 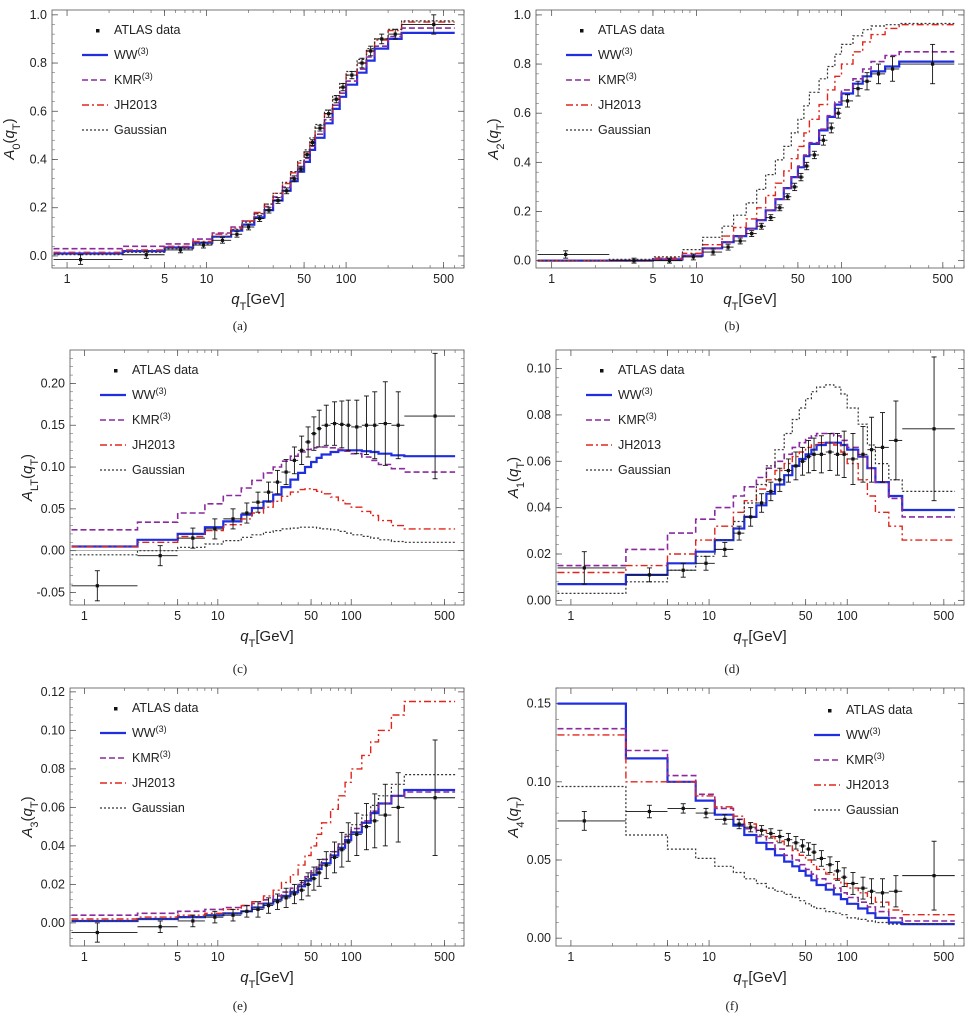 I want to click on x-axis-label-sub: T, so click(x=745, y=985).